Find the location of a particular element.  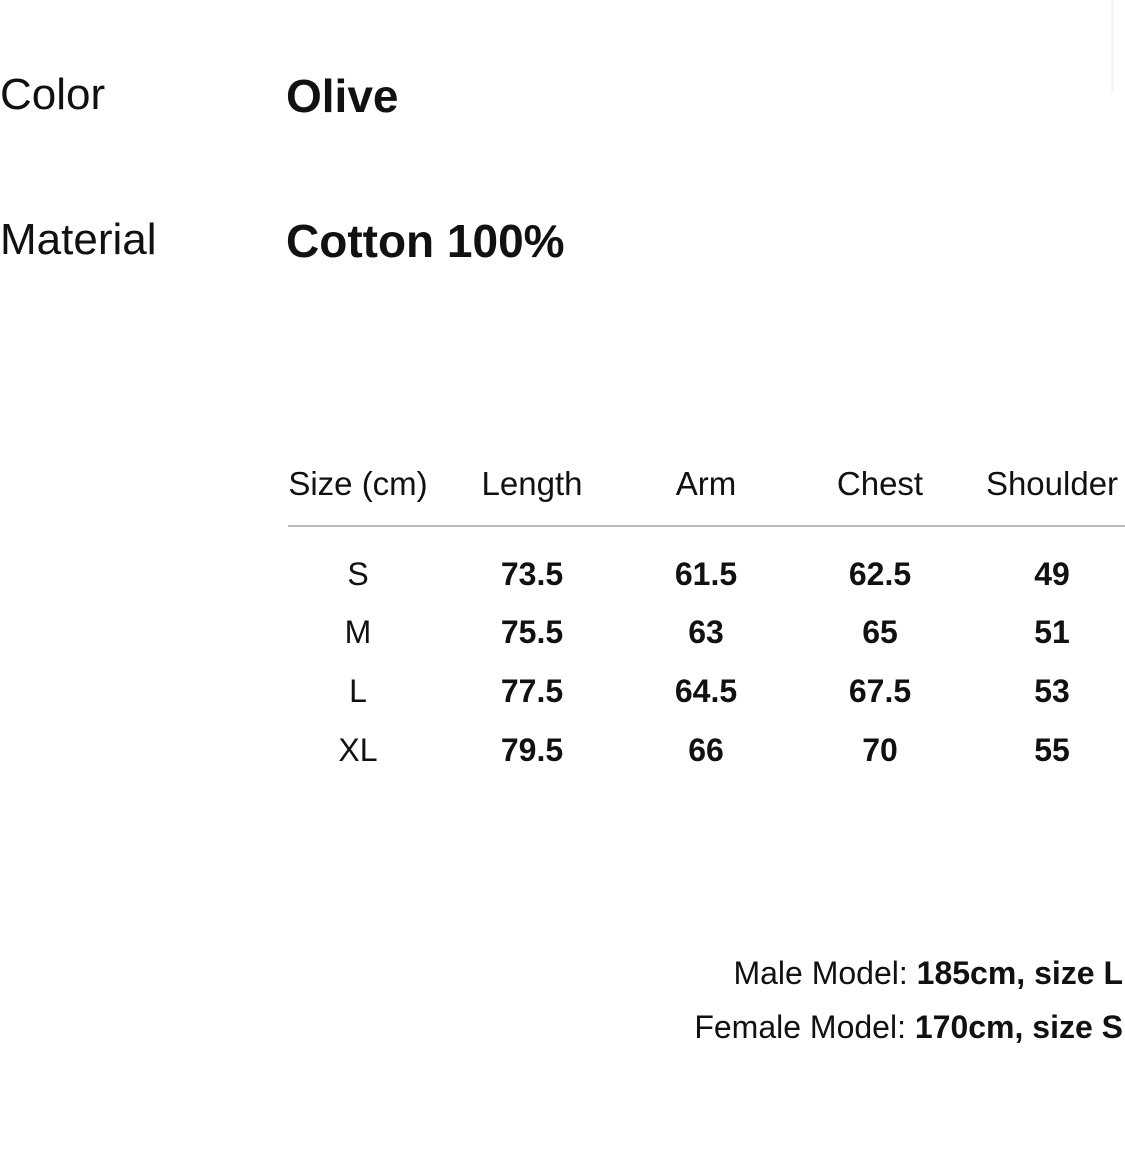

measurement-cell: 53 is located at coordinates (1052, 691).